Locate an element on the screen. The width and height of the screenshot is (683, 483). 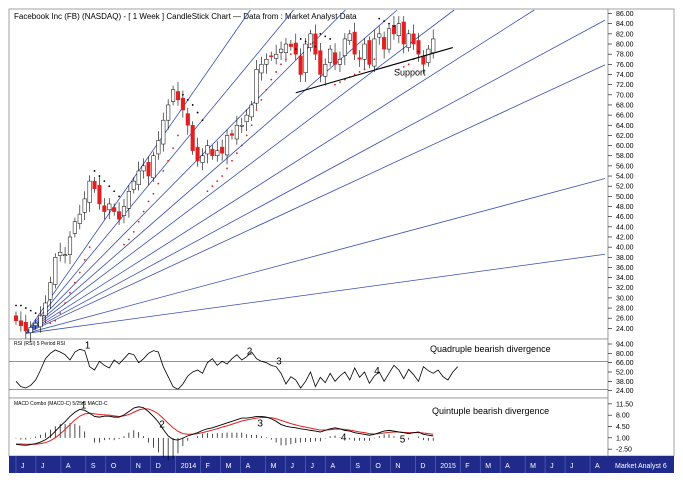
brand-label: Market Analyst 6 is located at coordinates (641, 466).